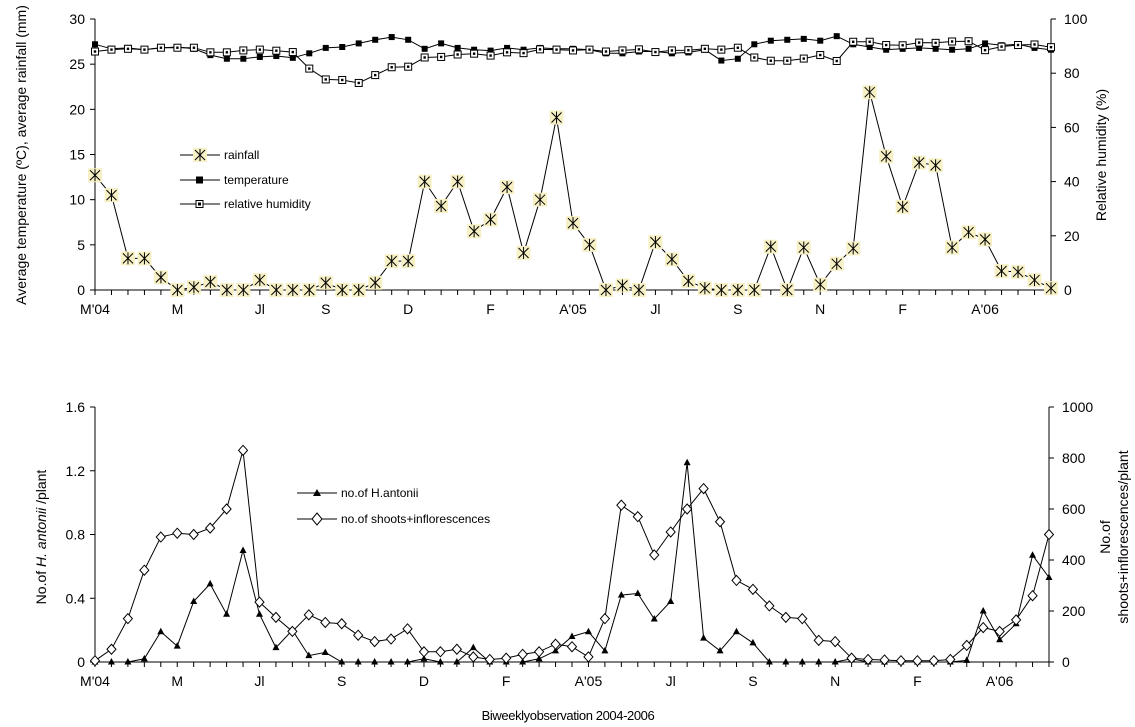 This screenshot has width=1135, height=727. What do you see at coordinates (77, 64) in the screenshot?
I see `top-y-left-tick-label: 25` at bounding box center [77, 64].